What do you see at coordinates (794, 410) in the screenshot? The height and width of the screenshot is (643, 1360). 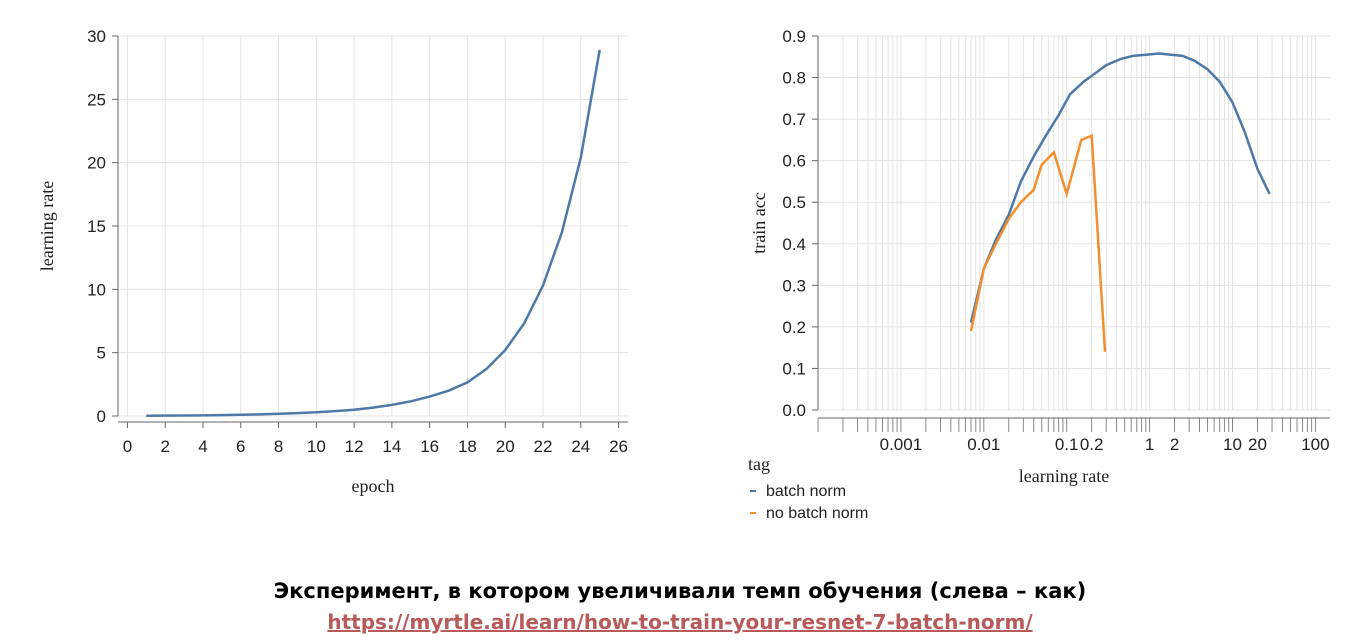 I see `y-tick-label: 0.0` at bounding box center [794, 410].